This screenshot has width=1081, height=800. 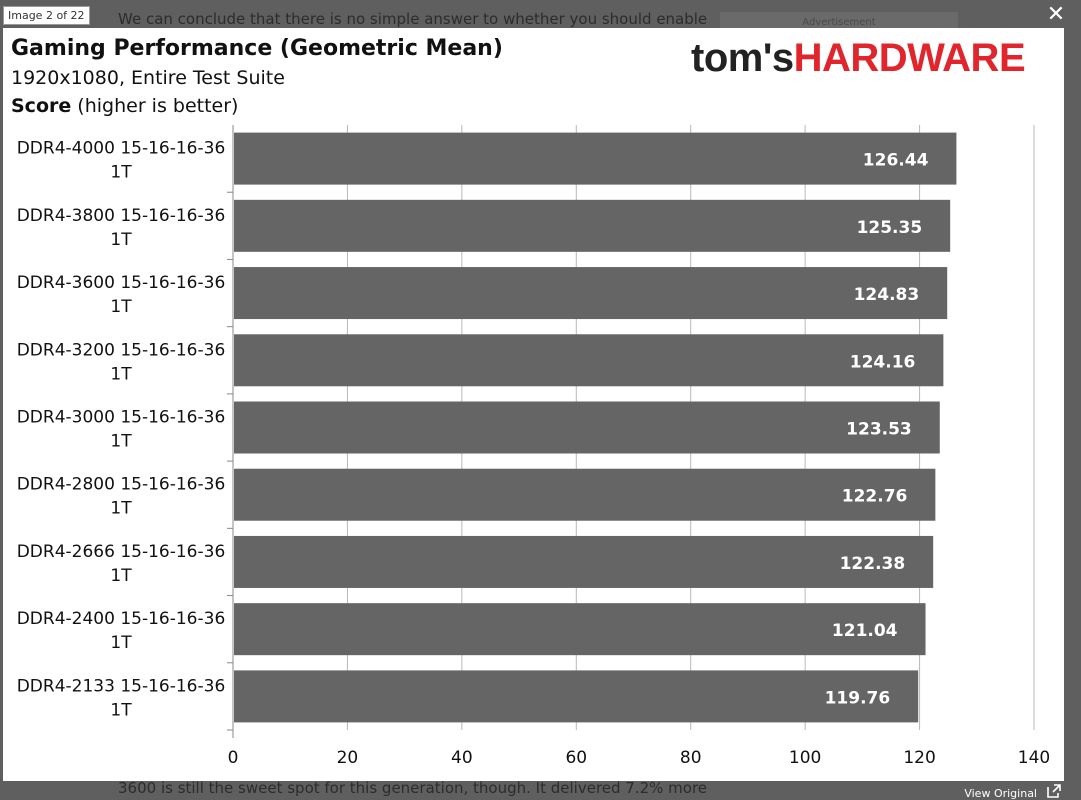 What do you see at coordinates (805, 758) in the screenshot?
I see `x-tick-label: 100` at bounding box center [805, 758].